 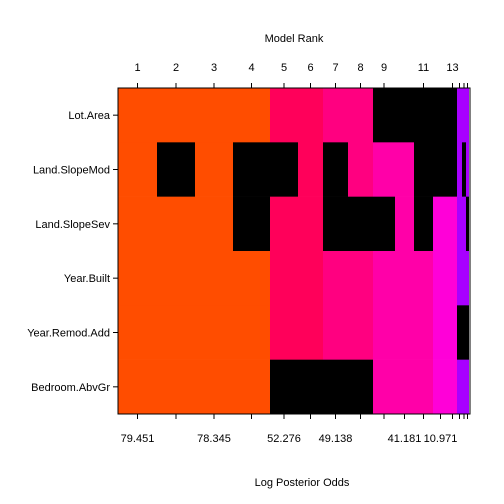 What do you see at coordinates (335, 169) in the screenshot?
I see `cell-model-7-land-slopemod` at bounding box center [335, 169].